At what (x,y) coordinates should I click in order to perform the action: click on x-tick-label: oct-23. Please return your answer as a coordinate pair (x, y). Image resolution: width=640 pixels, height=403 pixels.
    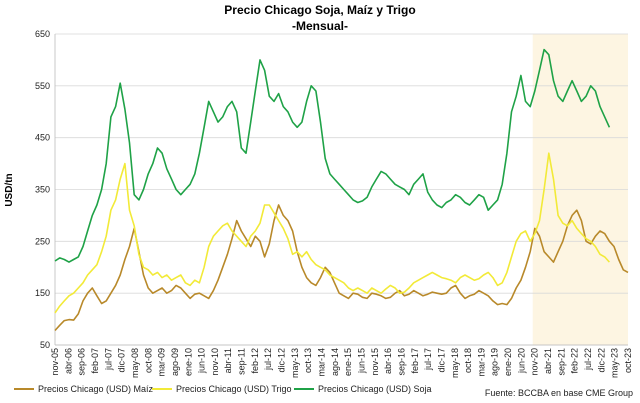
    Looking at the image, I should click on (628, 360).